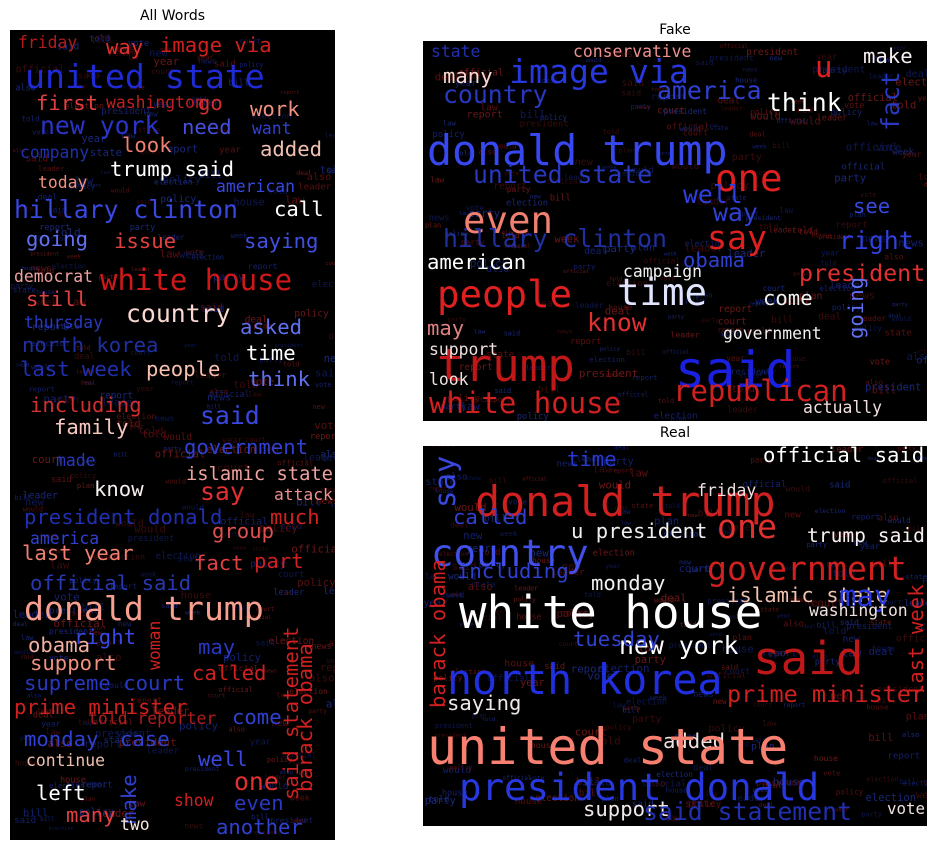 This screenshot has width=934, height=844. Describe the element at coordinates (65, 760) in the screenshot. I see `word-continue: continue` at that location.